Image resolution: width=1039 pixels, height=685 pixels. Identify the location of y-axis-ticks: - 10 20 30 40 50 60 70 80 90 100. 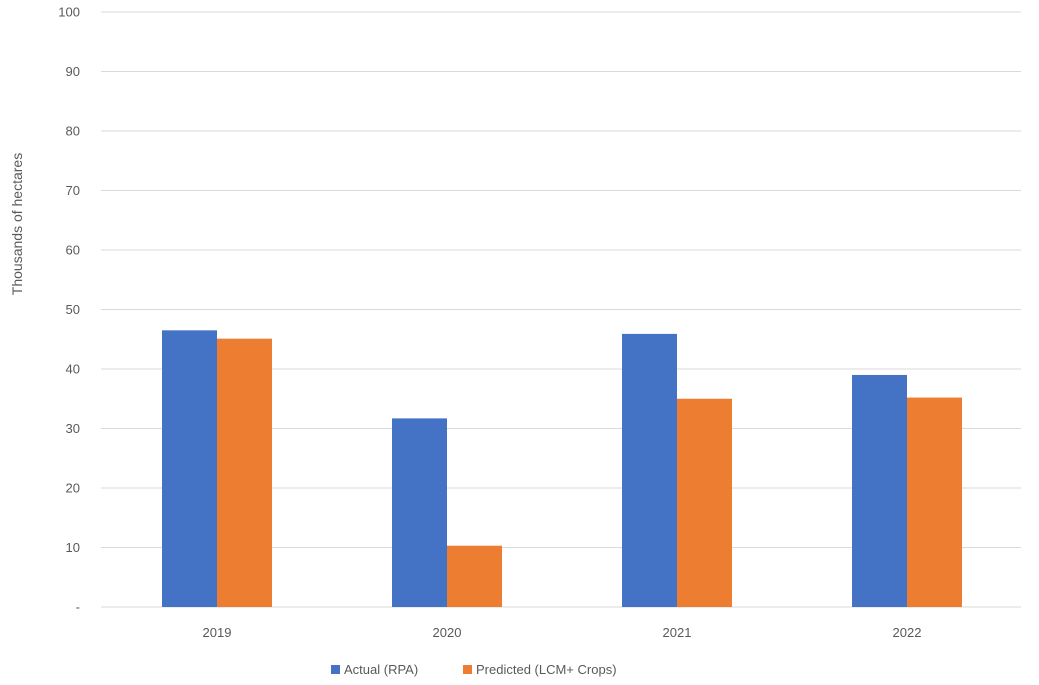
(69, 310).